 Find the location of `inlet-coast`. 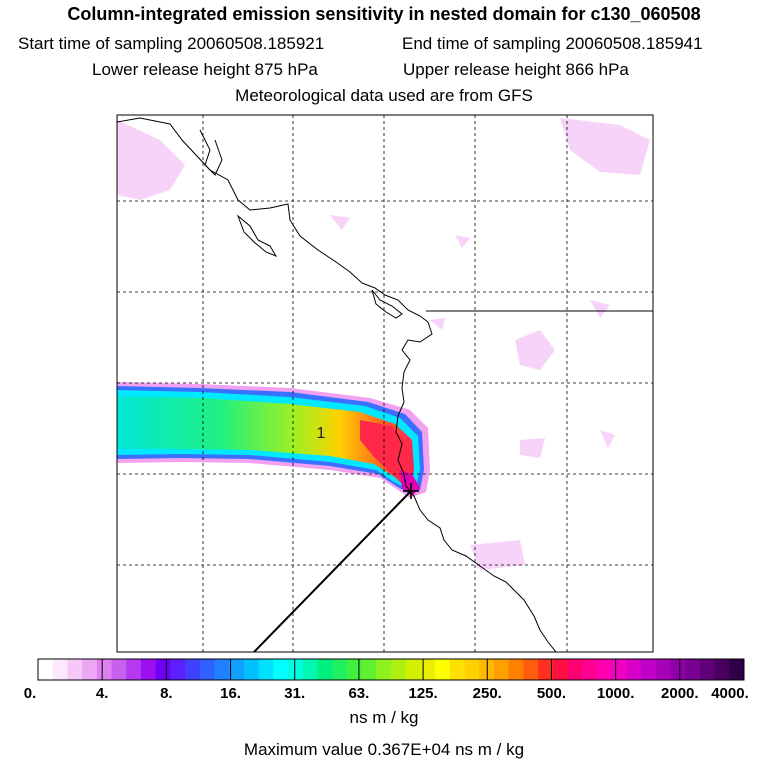

inlet-coast is located at coordinates (387, 304).